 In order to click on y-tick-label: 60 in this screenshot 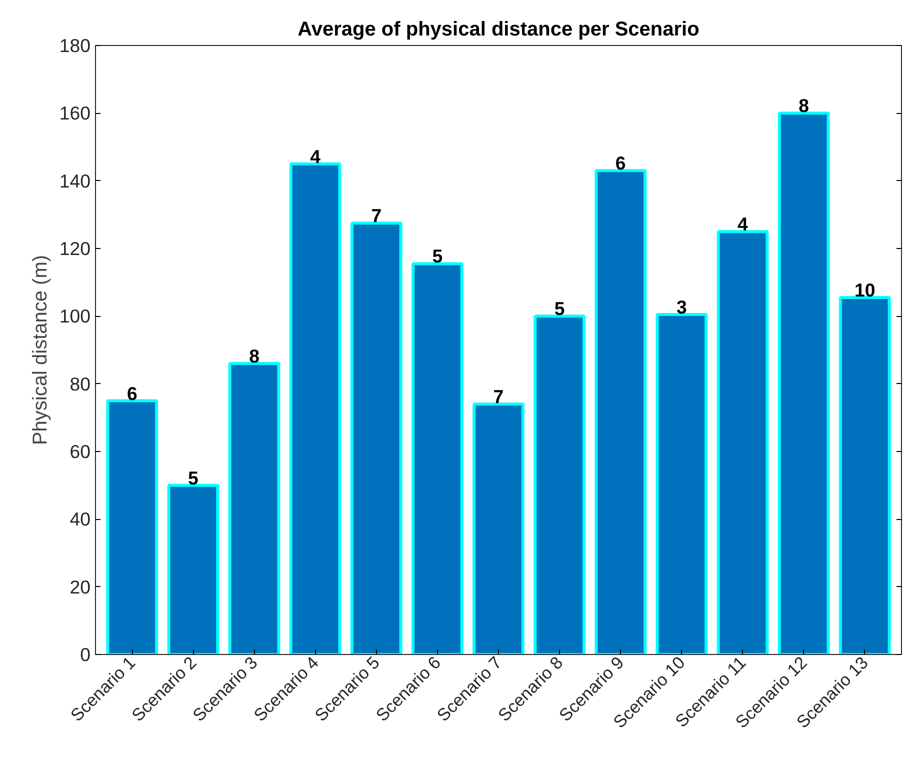, I will do `click(80, 451)`.